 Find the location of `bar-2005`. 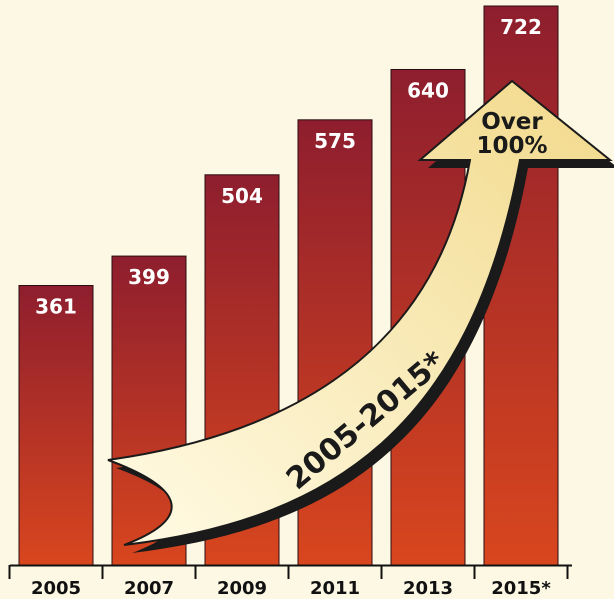

bar-2005 is located at coordinates (56, 425).